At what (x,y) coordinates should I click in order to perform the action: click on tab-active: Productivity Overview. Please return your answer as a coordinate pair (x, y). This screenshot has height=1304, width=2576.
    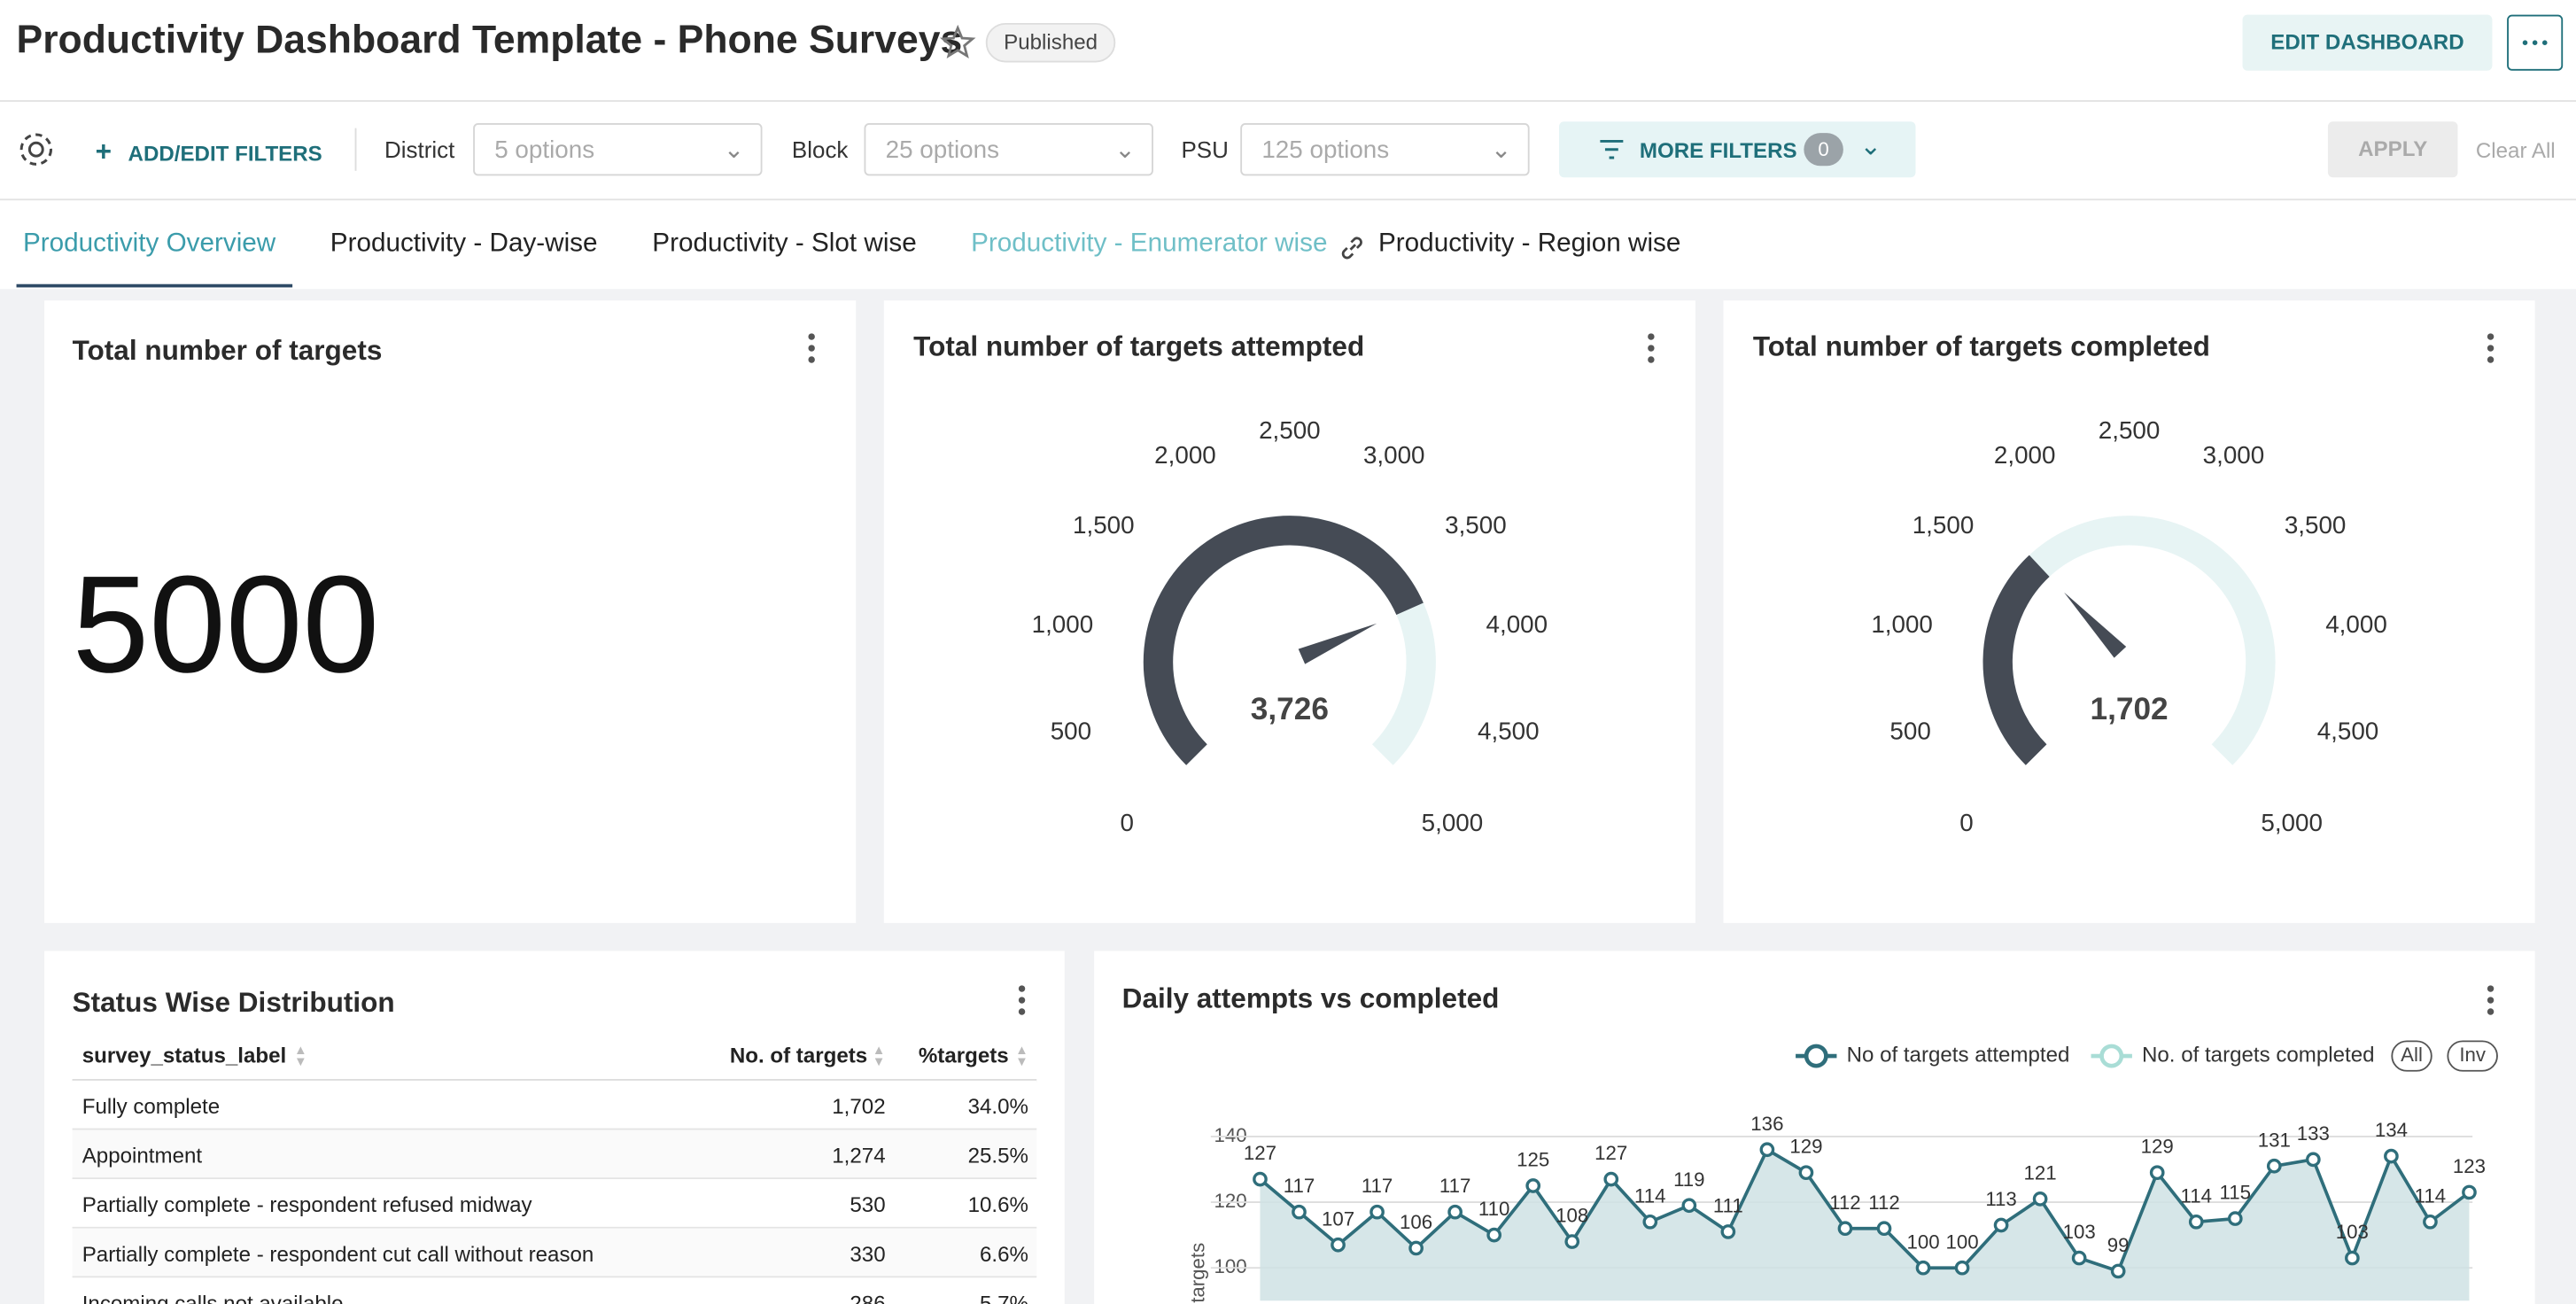
    Looking at the image, I should click on (149, 244).